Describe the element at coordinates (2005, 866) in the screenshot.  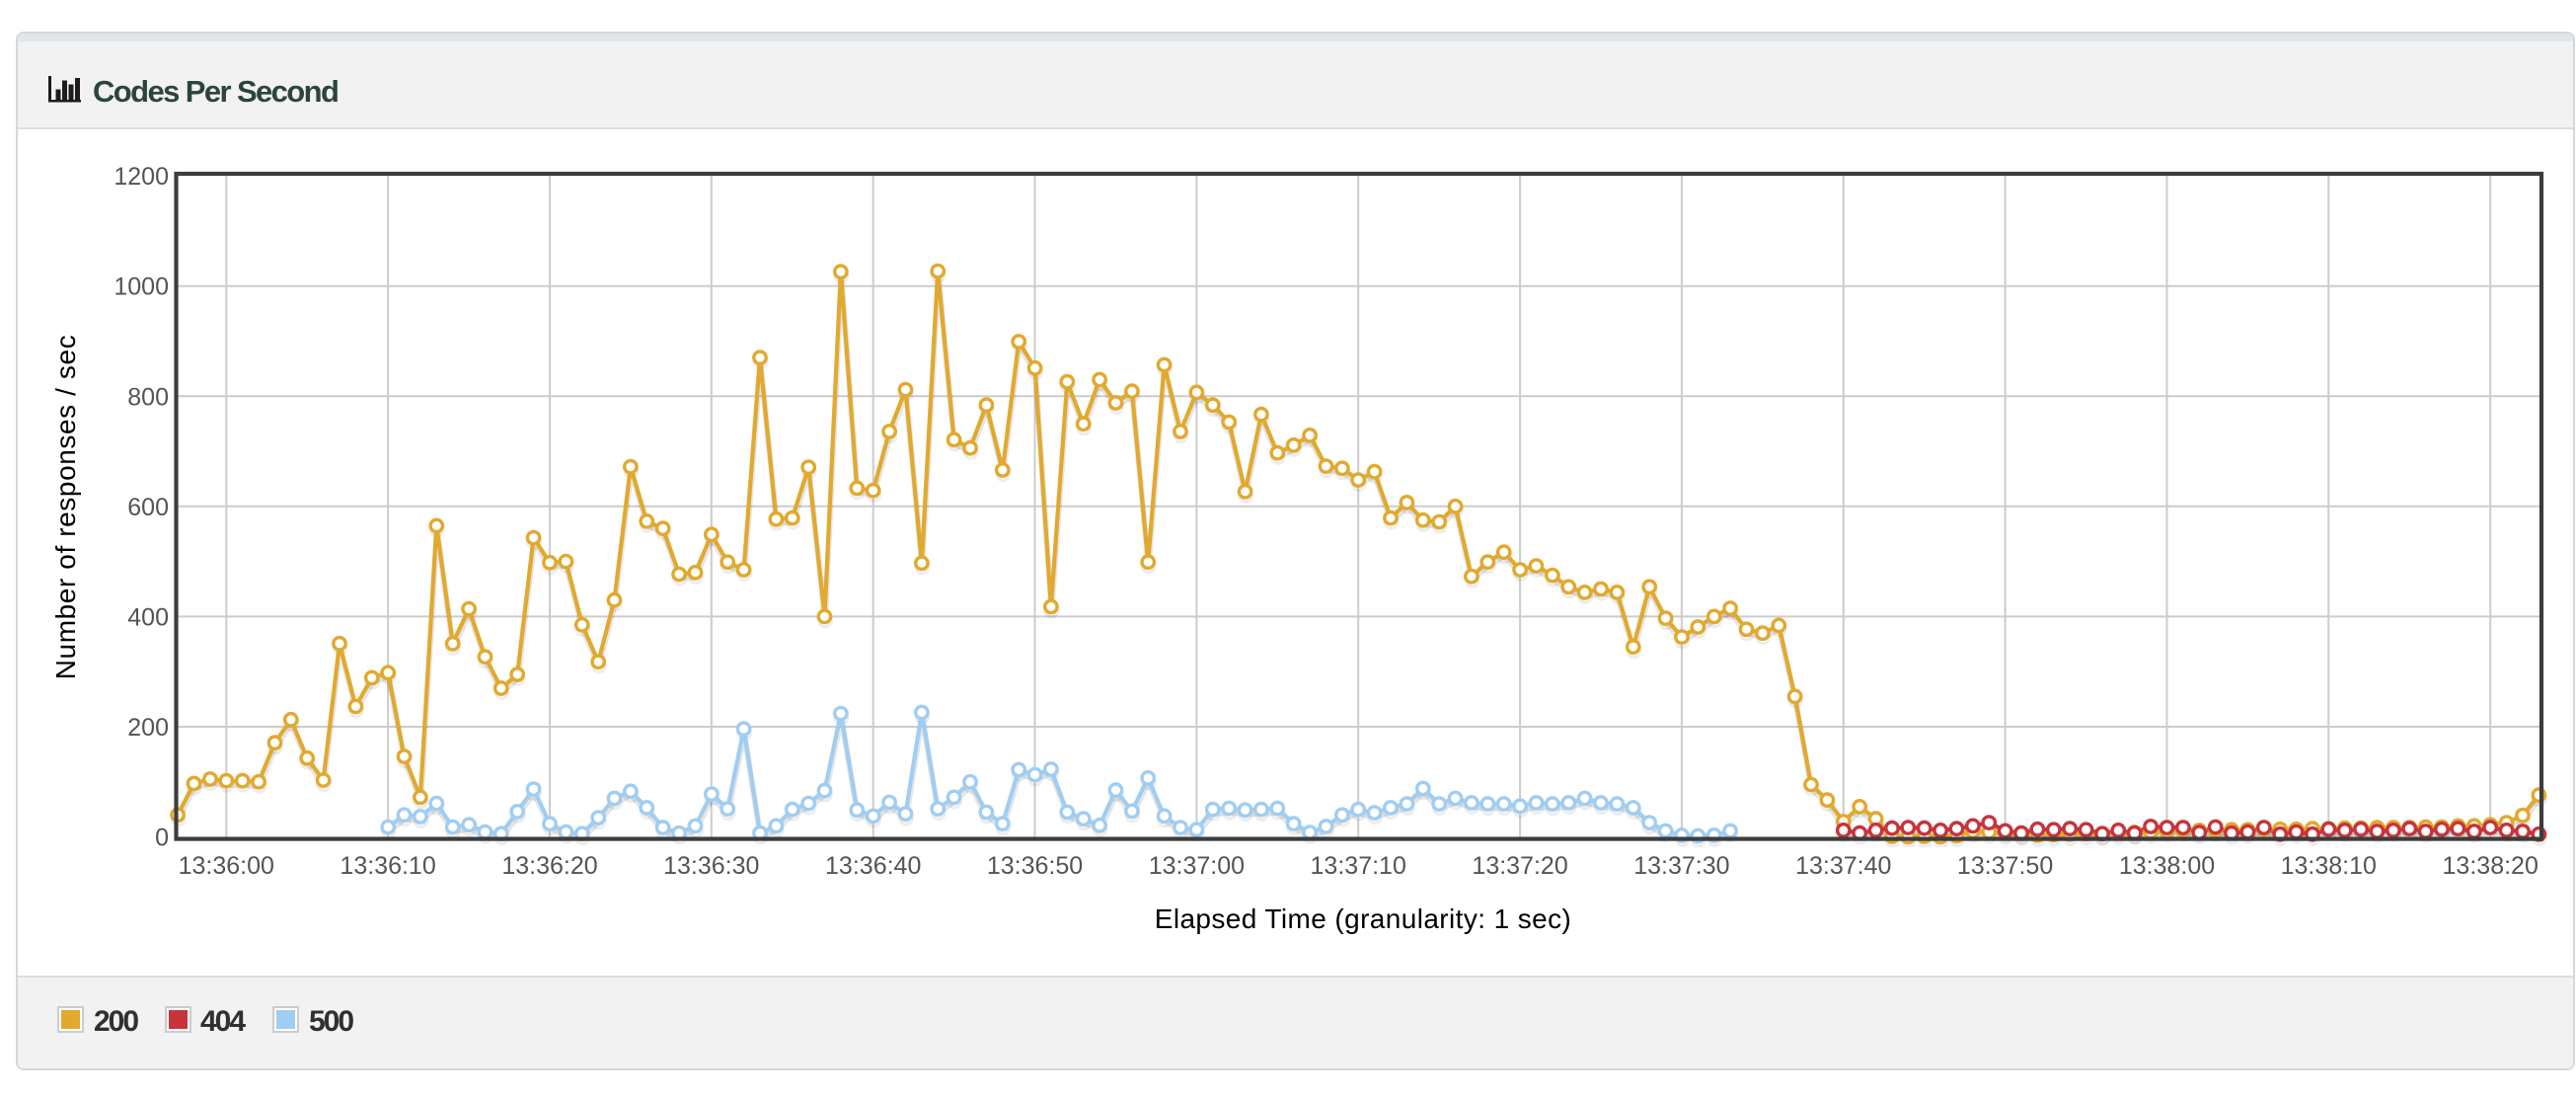
I see `svg-text: 13:37:50` at that location.